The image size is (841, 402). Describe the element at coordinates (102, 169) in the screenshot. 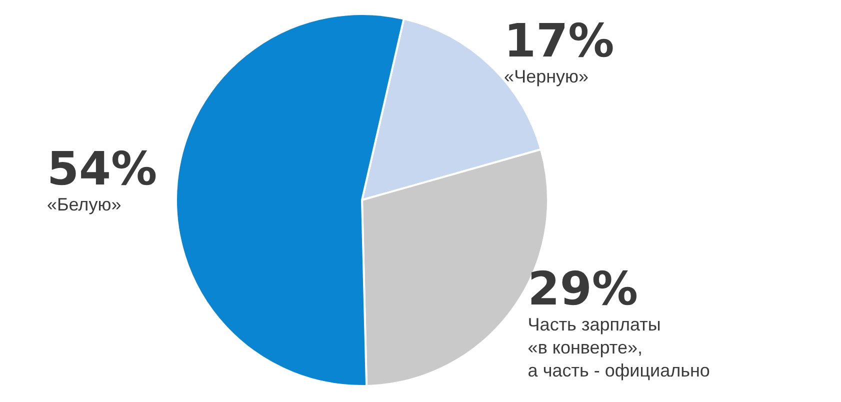

I see `data-label: 54%` at that location.